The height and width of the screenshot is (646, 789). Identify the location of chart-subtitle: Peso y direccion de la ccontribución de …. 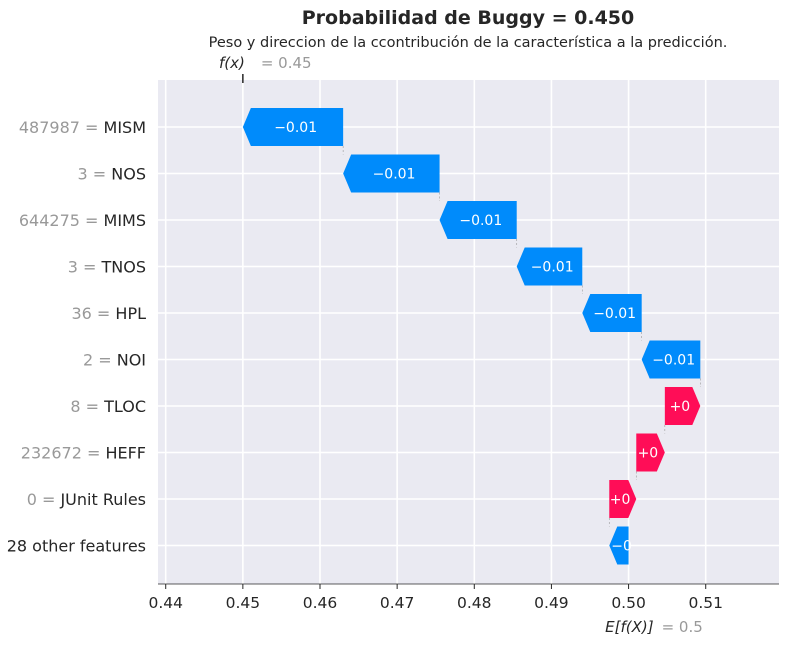
(468, 43).